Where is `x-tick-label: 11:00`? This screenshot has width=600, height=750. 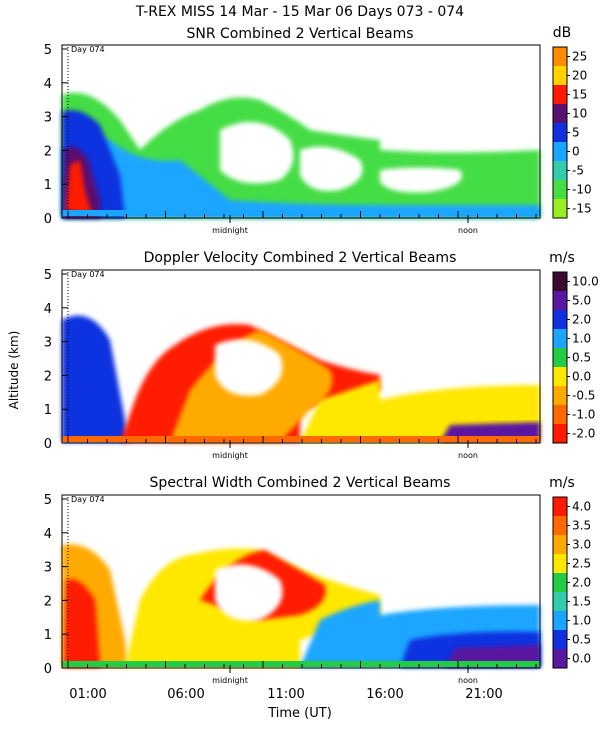 x-tick-label: 11:00 is located at coordinates (285, 694).